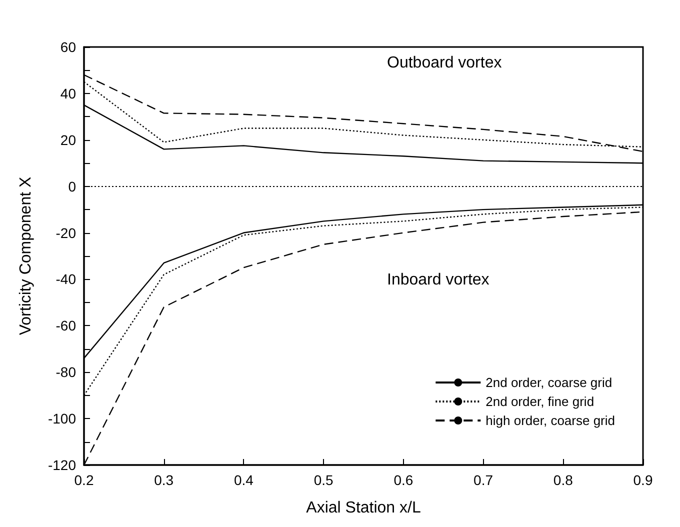 This screenshot has height=527, width=680. What do you see at coordinates (540, 401) in the screenshot?
I see `legend-label: 2nd order, fine grid` at bounding box center [540, 401].